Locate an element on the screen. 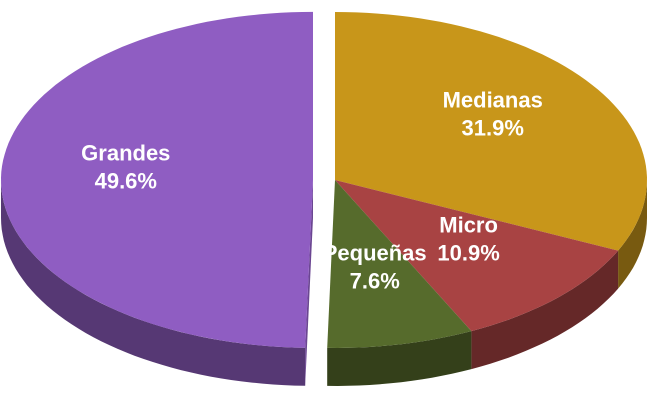  slice-label: Grandes is located at coordinates (125, 152).